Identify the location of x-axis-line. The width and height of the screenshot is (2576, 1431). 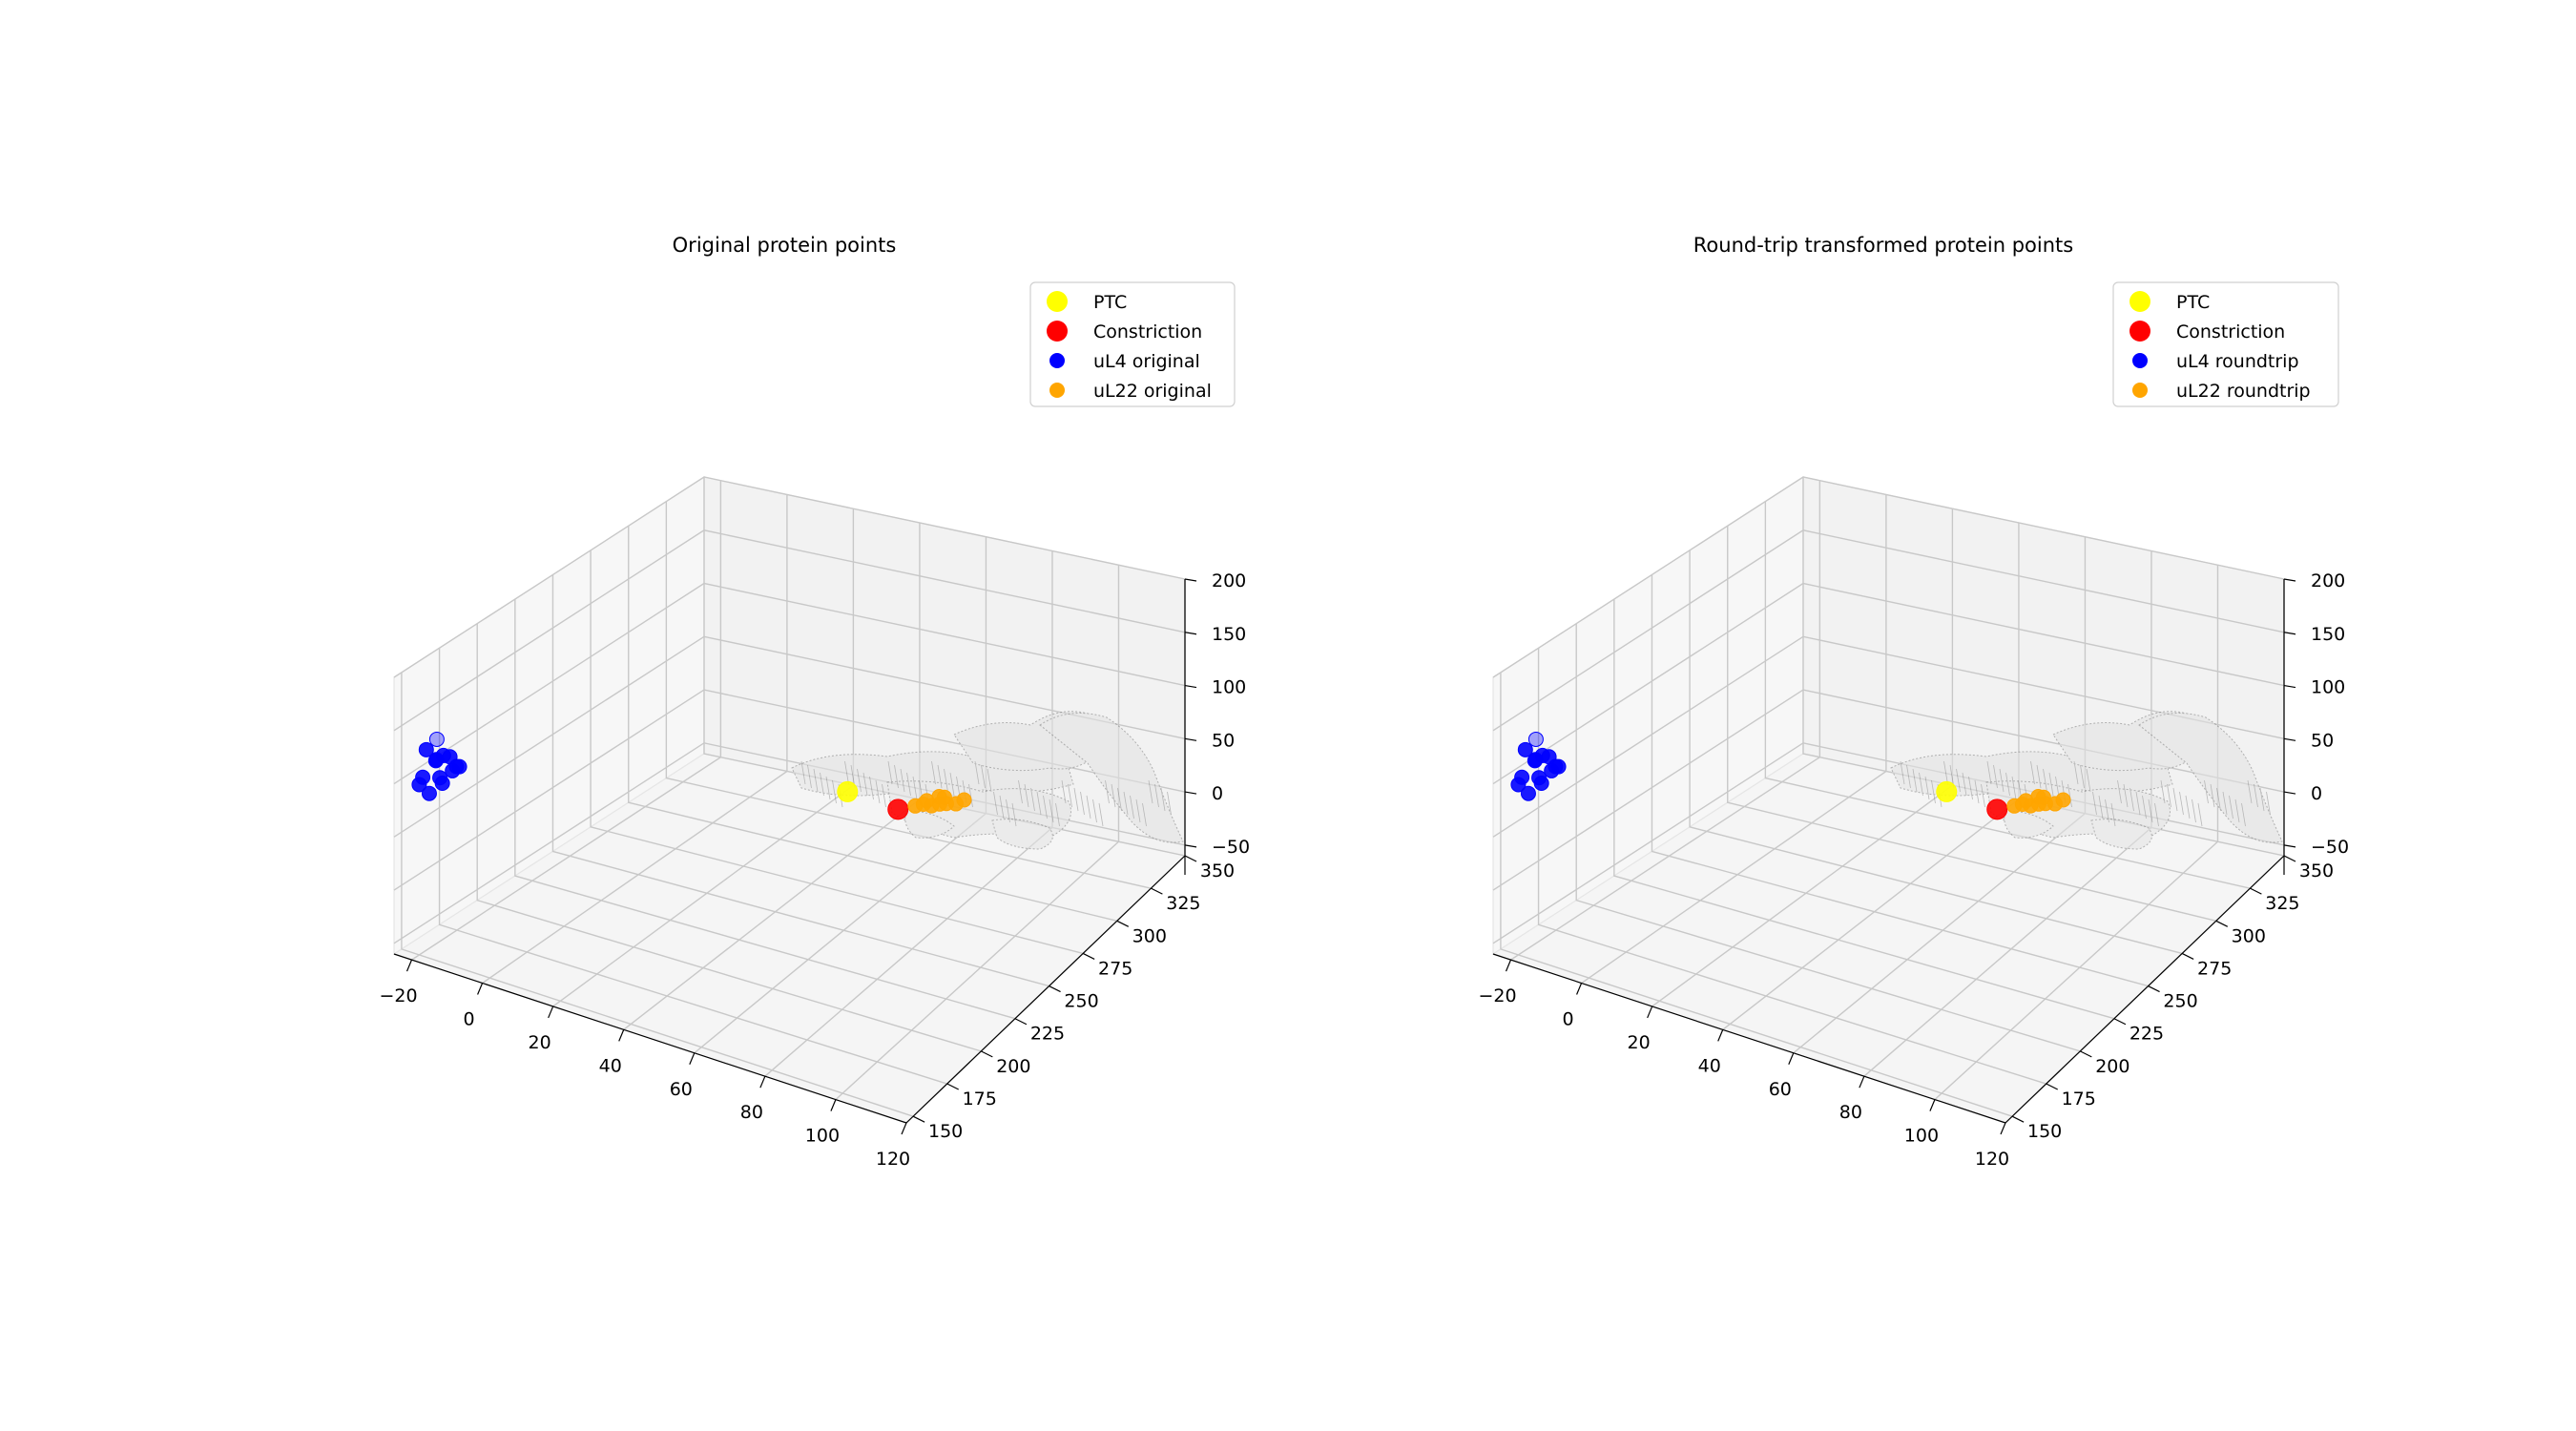
(650, 1038).